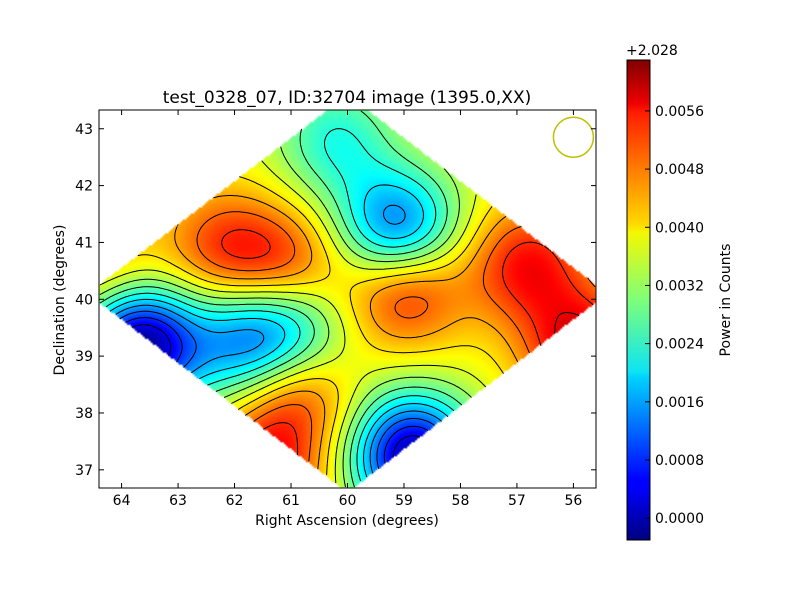 The image size is (800, 600). I want to click on y-tick-label: 40, so click(84, 300).